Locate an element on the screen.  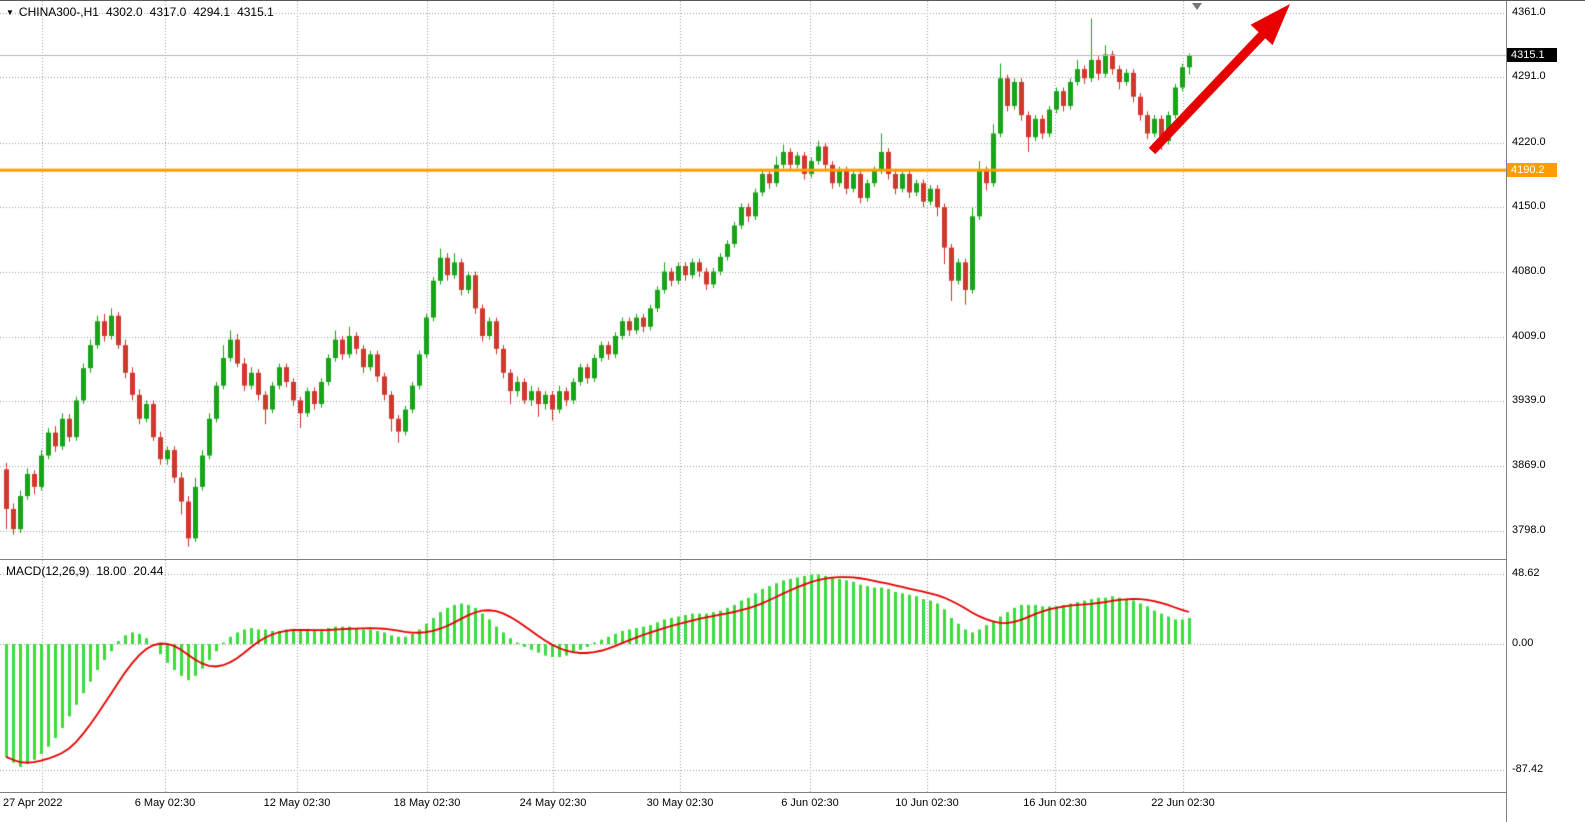
macd-indicator-header: MACD(12,26,9) 18.00 20.44 is located at coordinates (84, 571).